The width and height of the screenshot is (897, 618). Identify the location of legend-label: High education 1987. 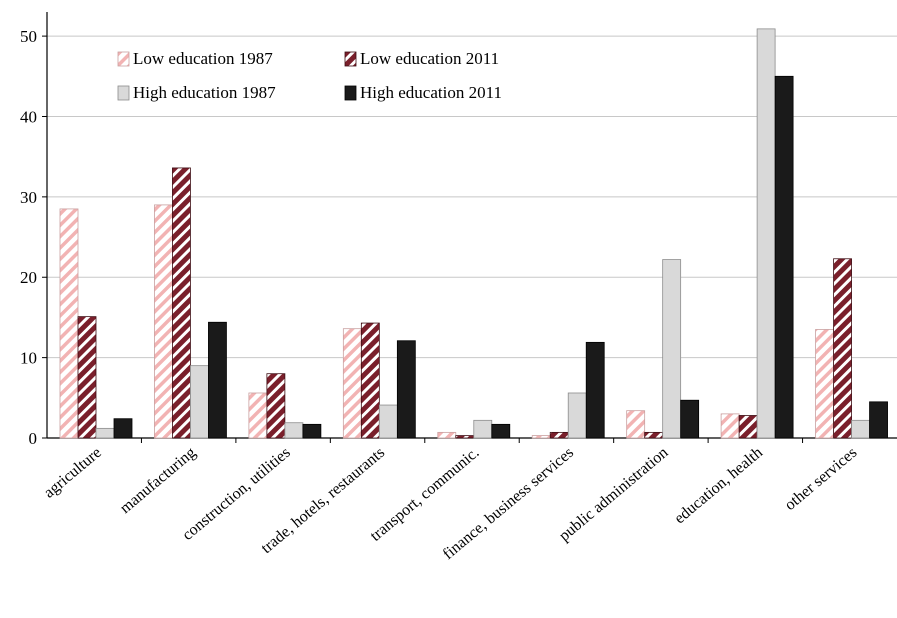
(204, 92).